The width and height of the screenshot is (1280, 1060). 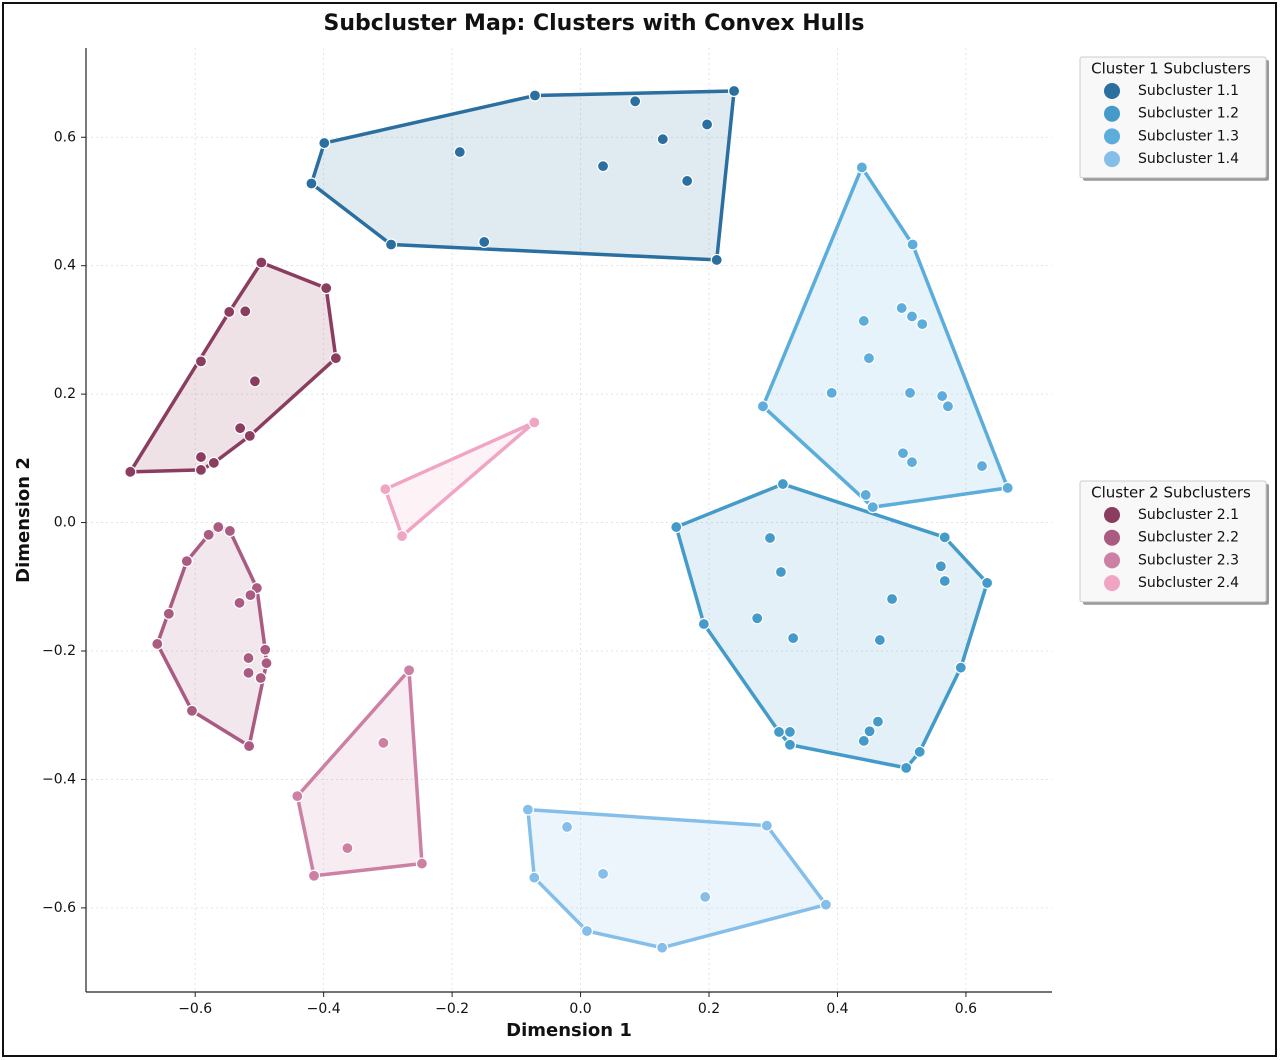 What do you see at coordinates (1188, 583) in the screenshot?
I see `legend-label: Subcluster 2.4` at bounding box center [1188, 583].